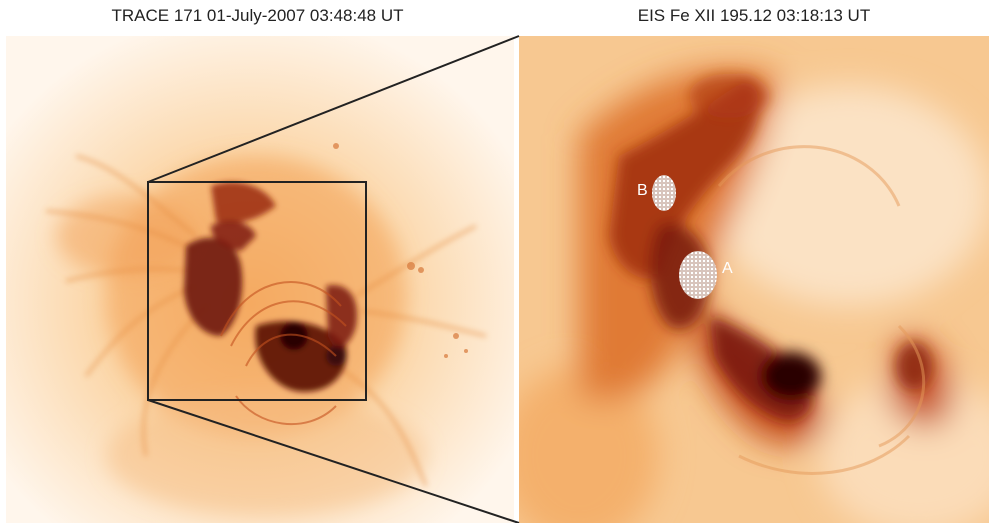  I want to click on marker-b-region, so click(664, 193).